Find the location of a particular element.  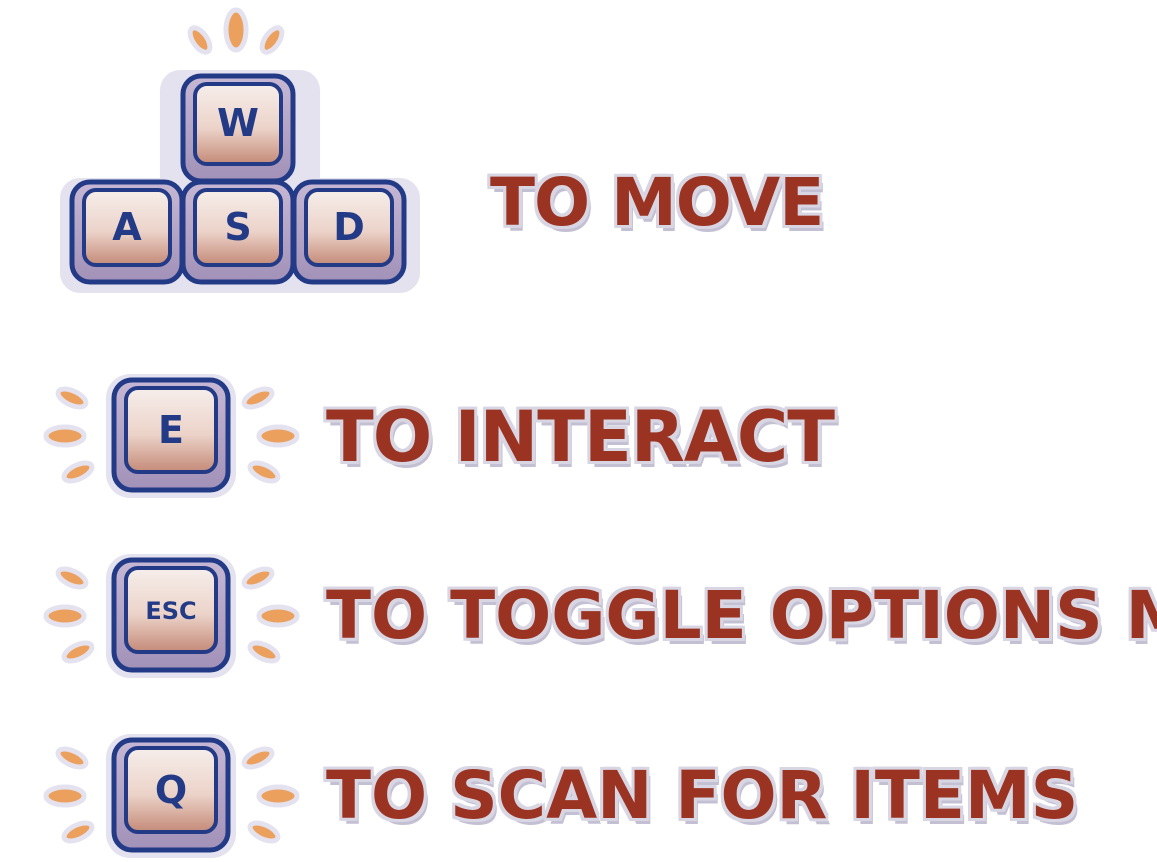

esc-key-icon: ESC is located at coordinates (171, 616).